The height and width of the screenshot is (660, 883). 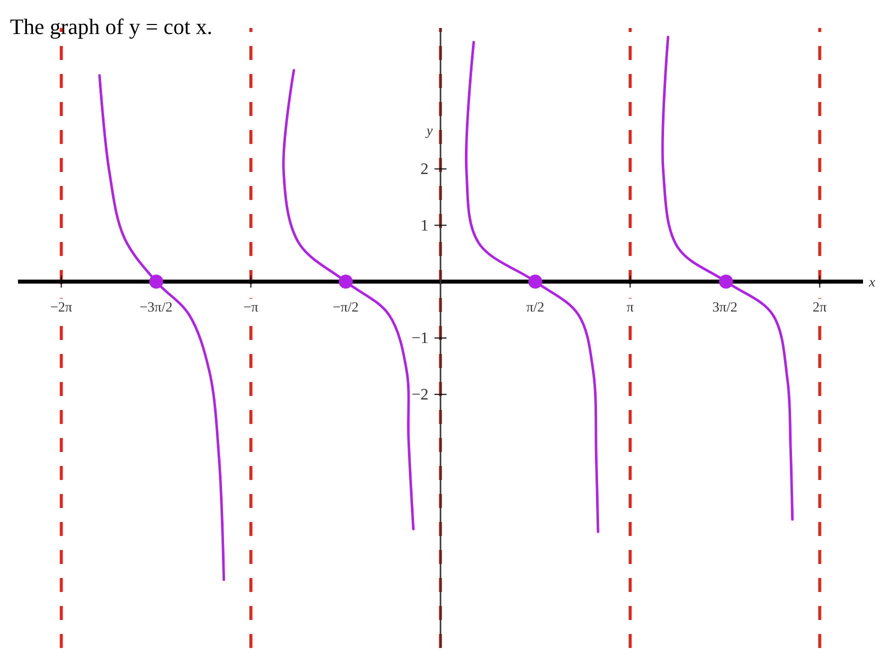 What do you see at coordinates (419, 395) in the screenshot?
I see `y-tick-label: −2` at bounding box center [419, 395].